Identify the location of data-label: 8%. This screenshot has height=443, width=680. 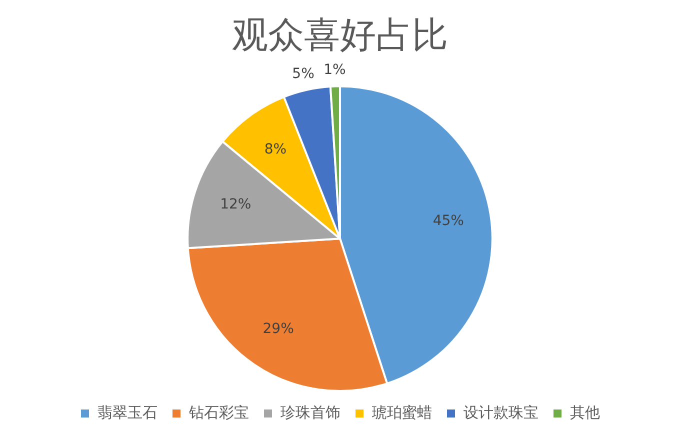
(275, 149).